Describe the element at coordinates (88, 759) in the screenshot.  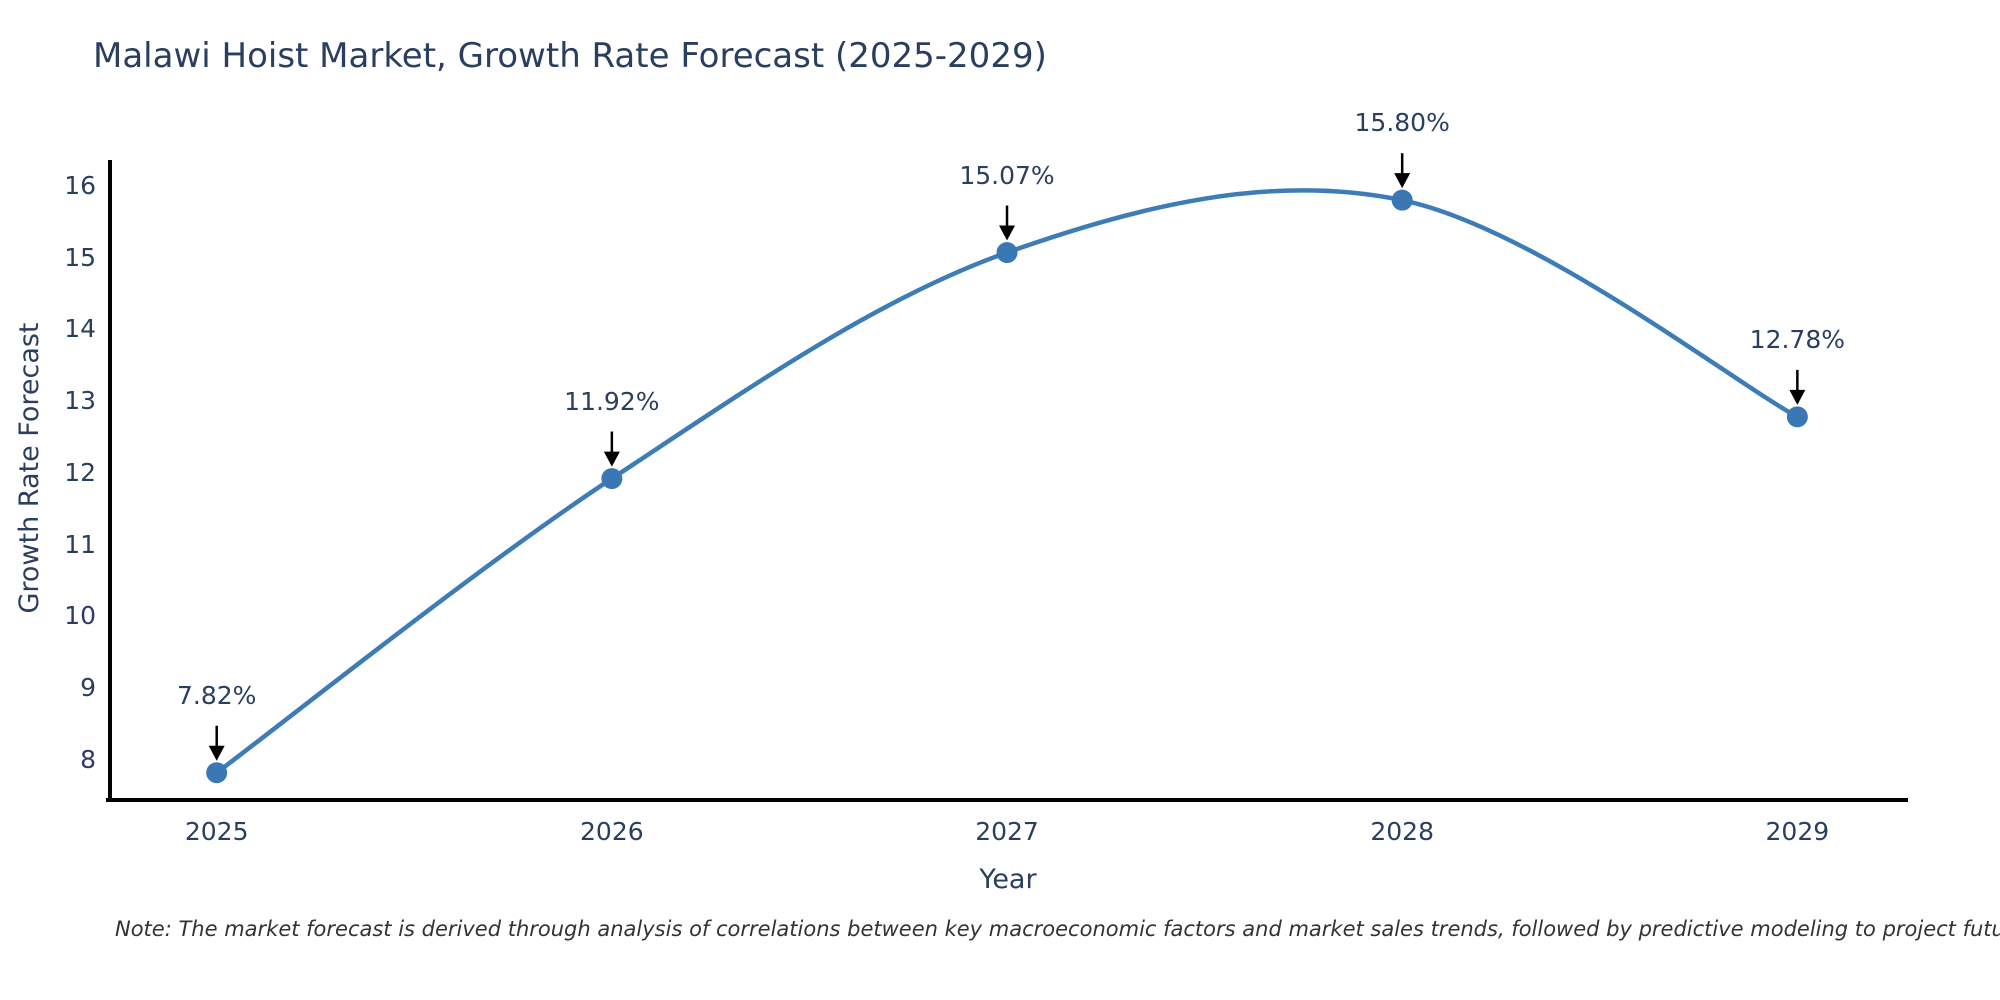
I see `y-tick-label: 8` at that location.